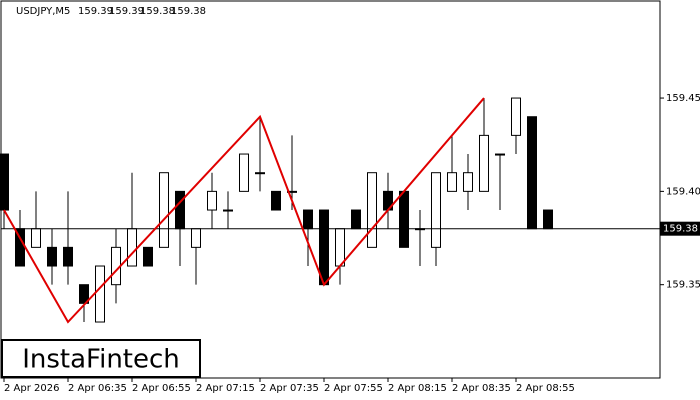 Image resolution: width=700 pixels, height=400 pixels. What do you see at coordinates (683, 285) in the screenshot?
I see `y-tick-label: 159.35` at bounding box center [683, 285].